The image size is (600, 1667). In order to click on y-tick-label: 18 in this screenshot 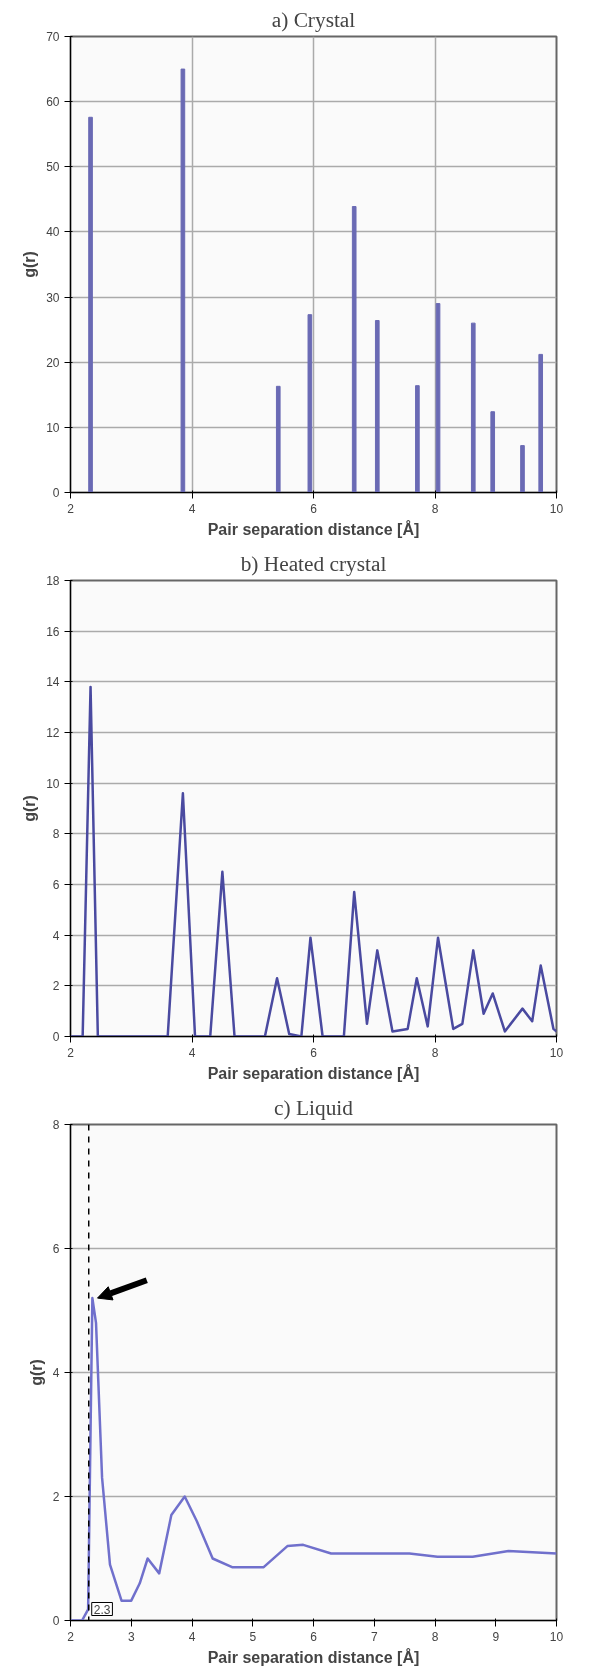, I will do `click(53, 581)`.